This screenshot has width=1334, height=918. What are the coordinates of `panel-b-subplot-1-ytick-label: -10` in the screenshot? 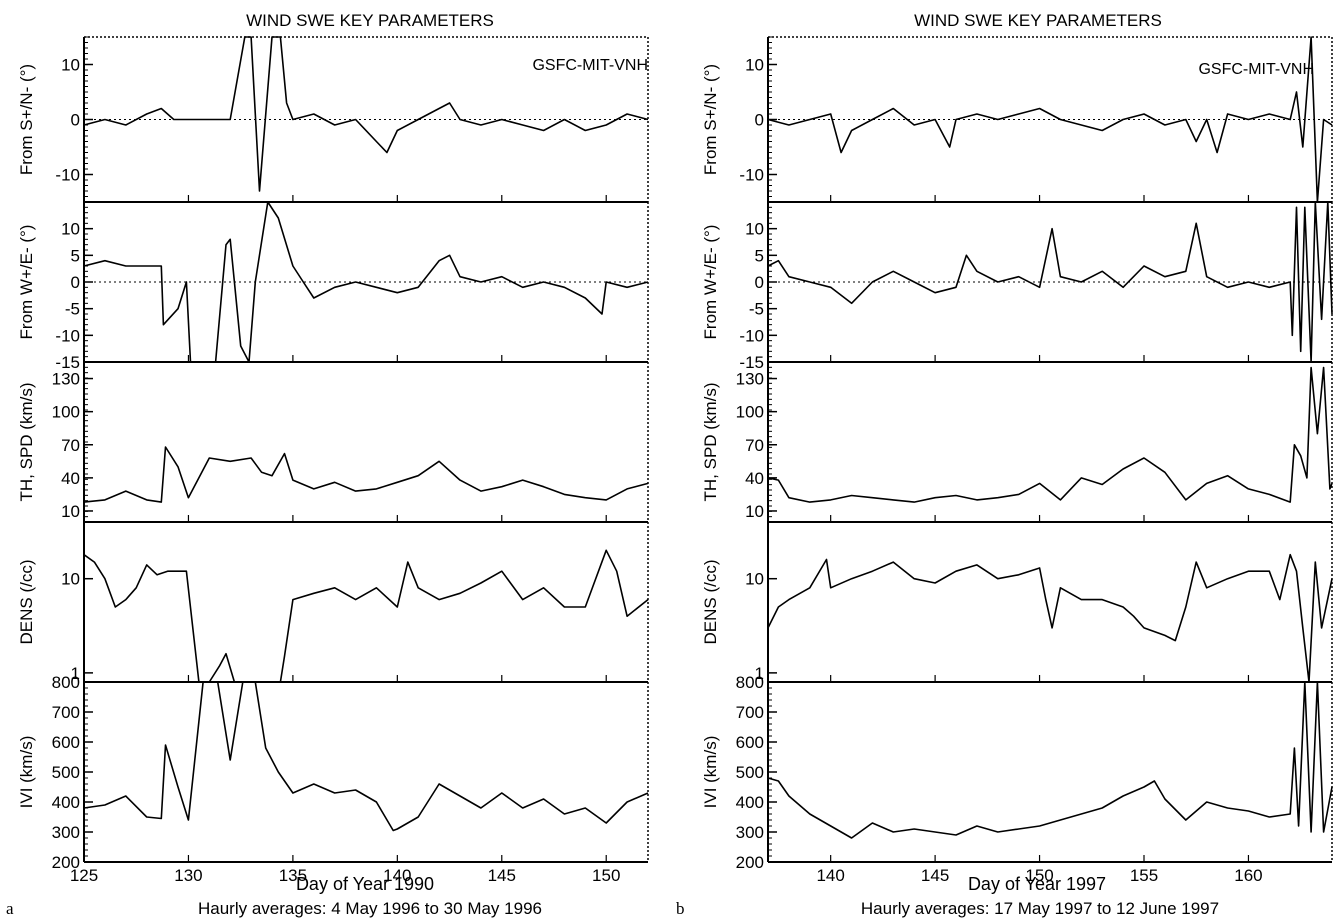 It's located at (751, 175).